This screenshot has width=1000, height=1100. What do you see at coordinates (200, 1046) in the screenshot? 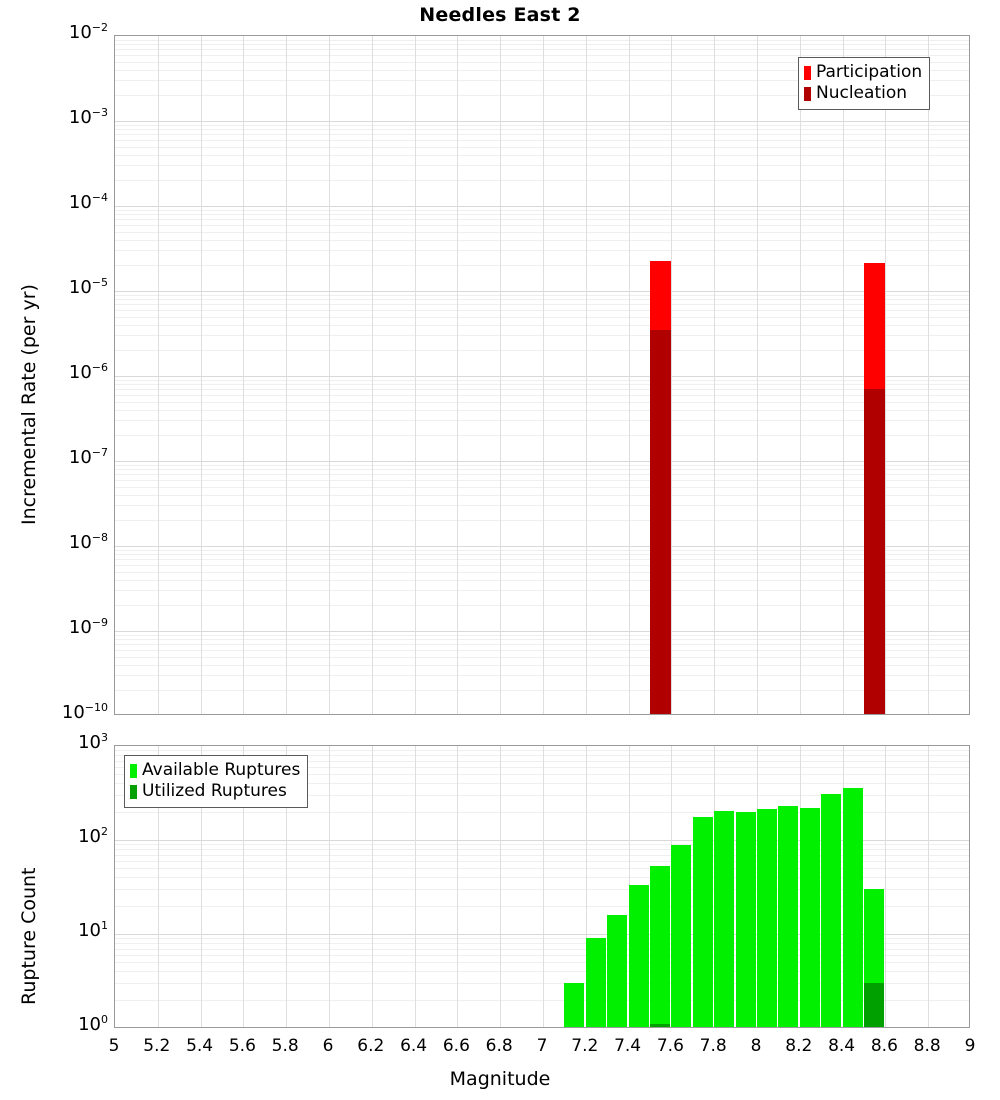
I see `xtick-5-4: 5.4` at bounding box center [200, 1046].